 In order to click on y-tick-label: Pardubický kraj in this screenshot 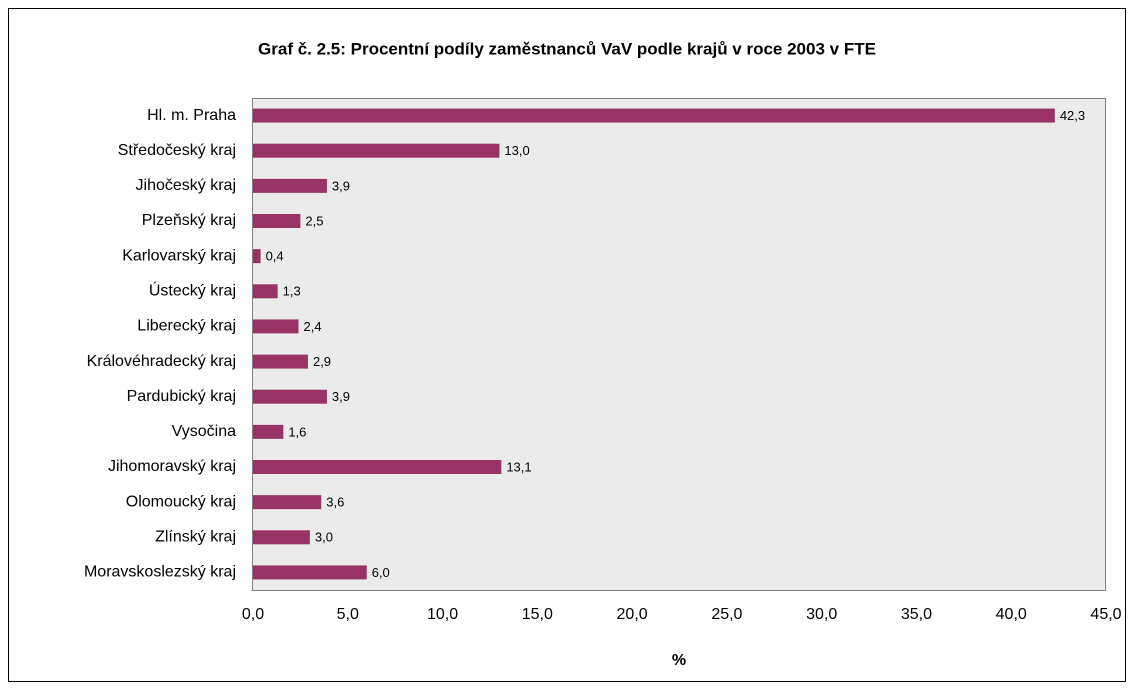, I will do `click(181, 396)`.